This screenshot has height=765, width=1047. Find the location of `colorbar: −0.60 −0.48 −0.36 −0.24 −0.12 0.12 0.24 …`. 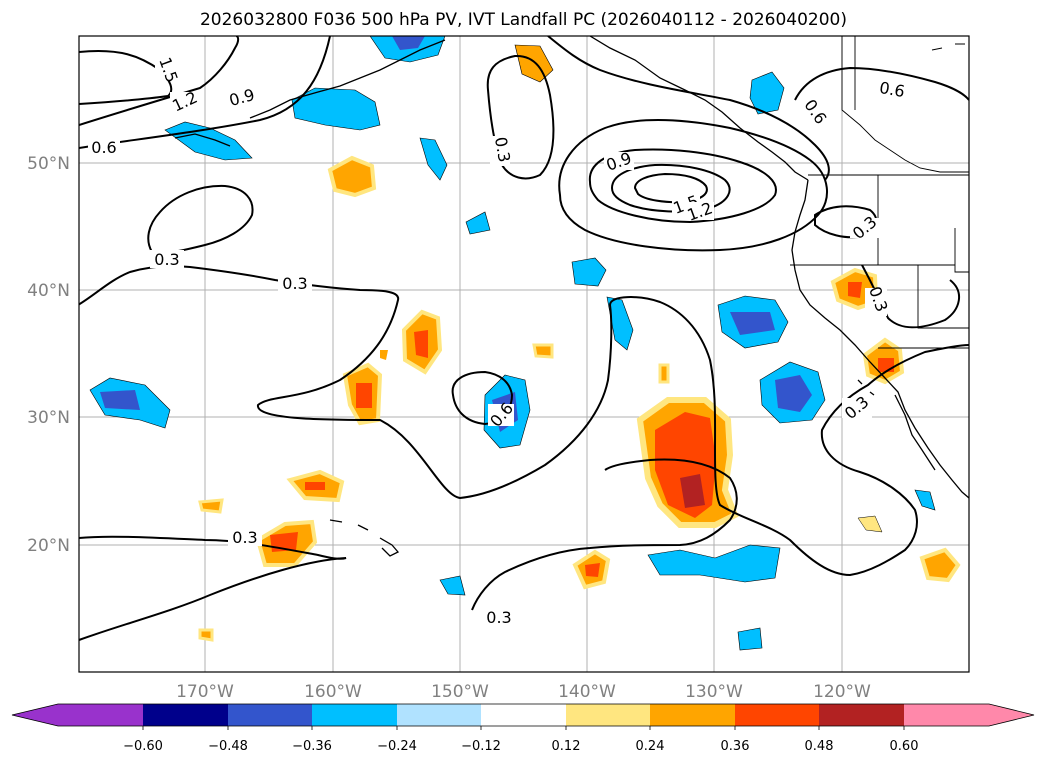

colorbar: −0.60 −0.48 −0.36 −0.24 −0.12 0.12 0.24 … is located at coordinates (523, 728).